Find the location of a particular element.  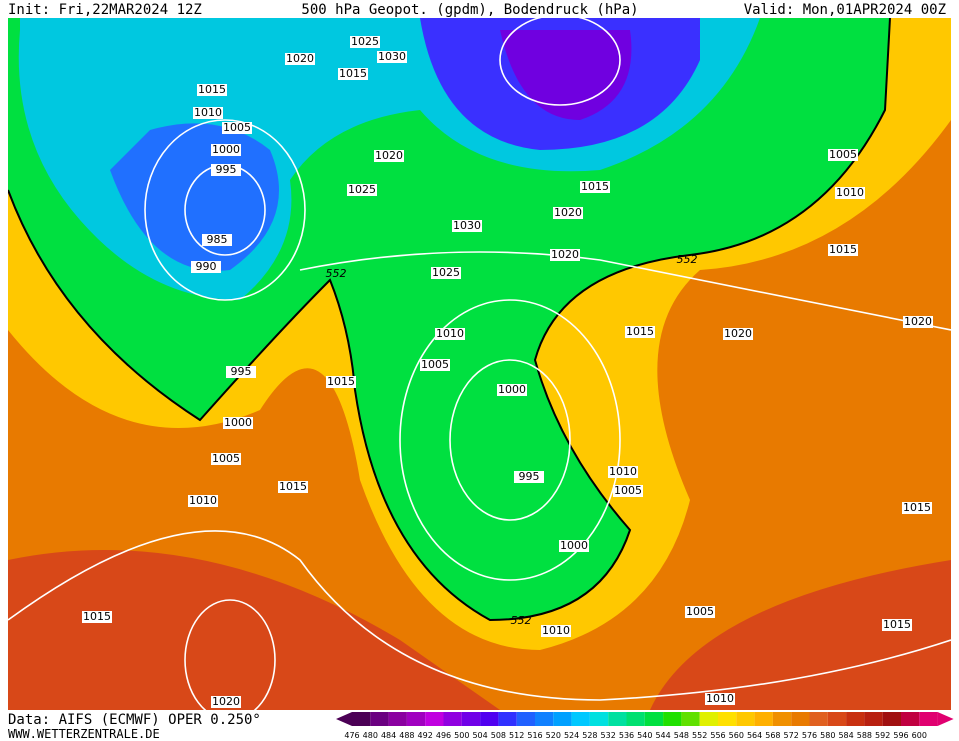

colorbar-label: 600 is located at coordinates (919, 735).